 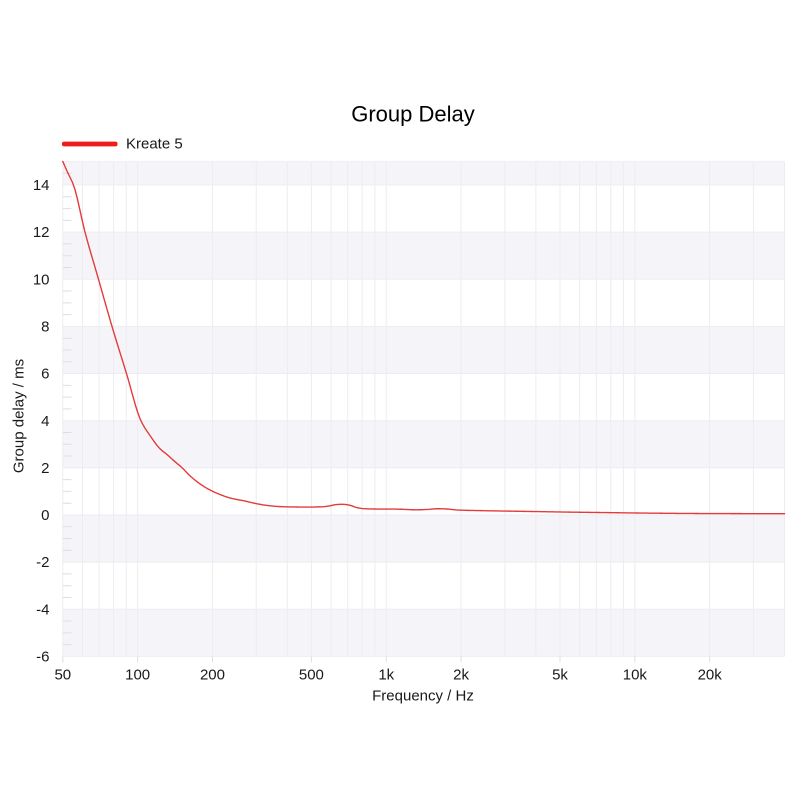 I want to click on svg-text: 50, so click(x=62, y=675).